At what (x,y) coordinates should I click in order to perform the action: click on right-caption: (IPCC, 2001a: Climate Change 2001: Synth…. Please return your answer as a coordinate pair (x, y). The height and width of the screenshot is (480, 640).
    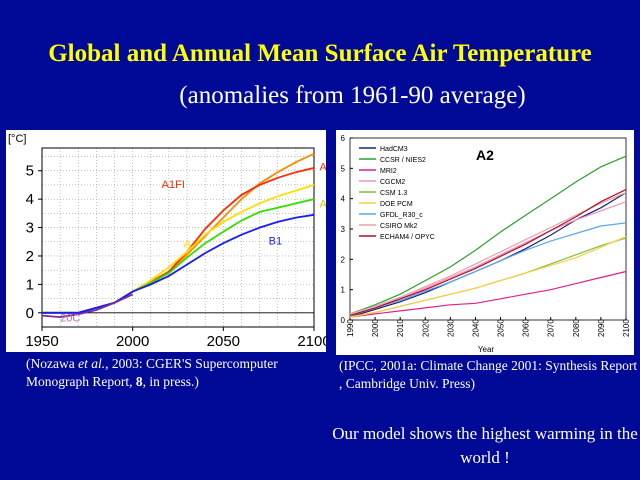
    Looking at the image, I should click on (488, 374).